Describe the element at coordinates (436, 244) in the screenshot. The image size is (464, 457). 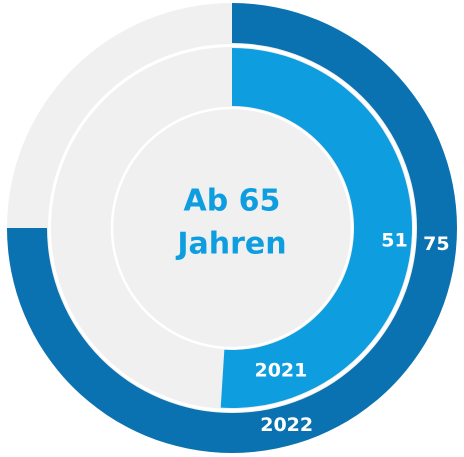
I see `value-label: 75` at that location.